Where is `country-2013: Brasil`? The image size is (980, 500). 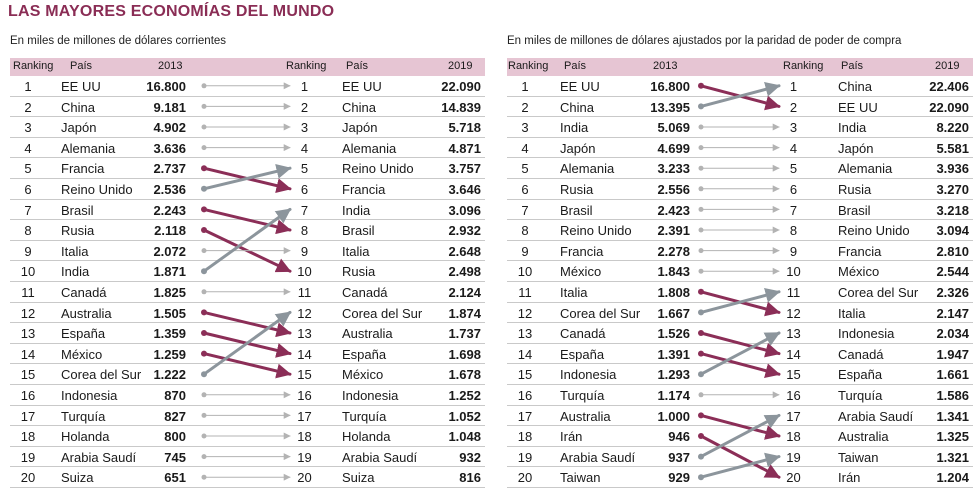
country-2013: Brasil is located at coordinates (576, 210).